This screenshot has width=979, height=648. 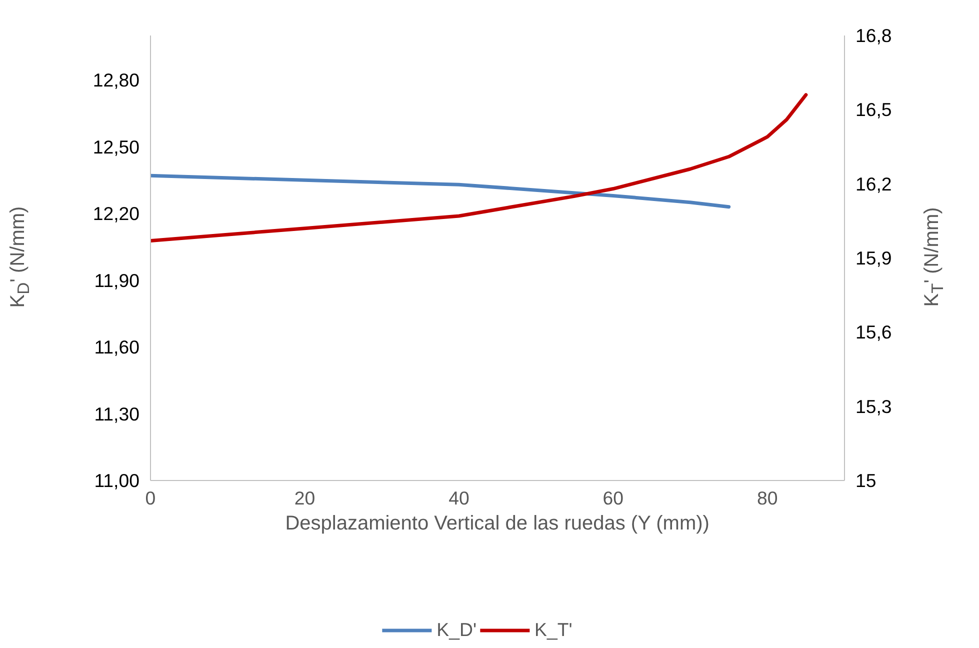 I want to click on line-series, so click(x=440, y=191).